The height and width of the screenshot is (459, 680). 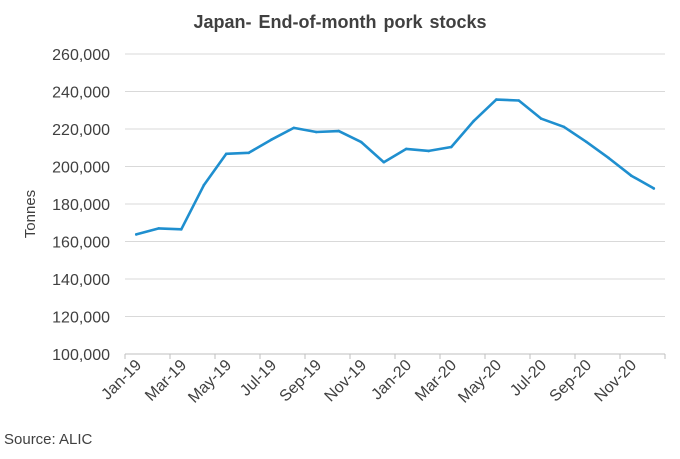 What do you see at coordinates (81, 243) in the screenshot?
I see `y-tick-label: 160,000` at bounding box center [81, 243].